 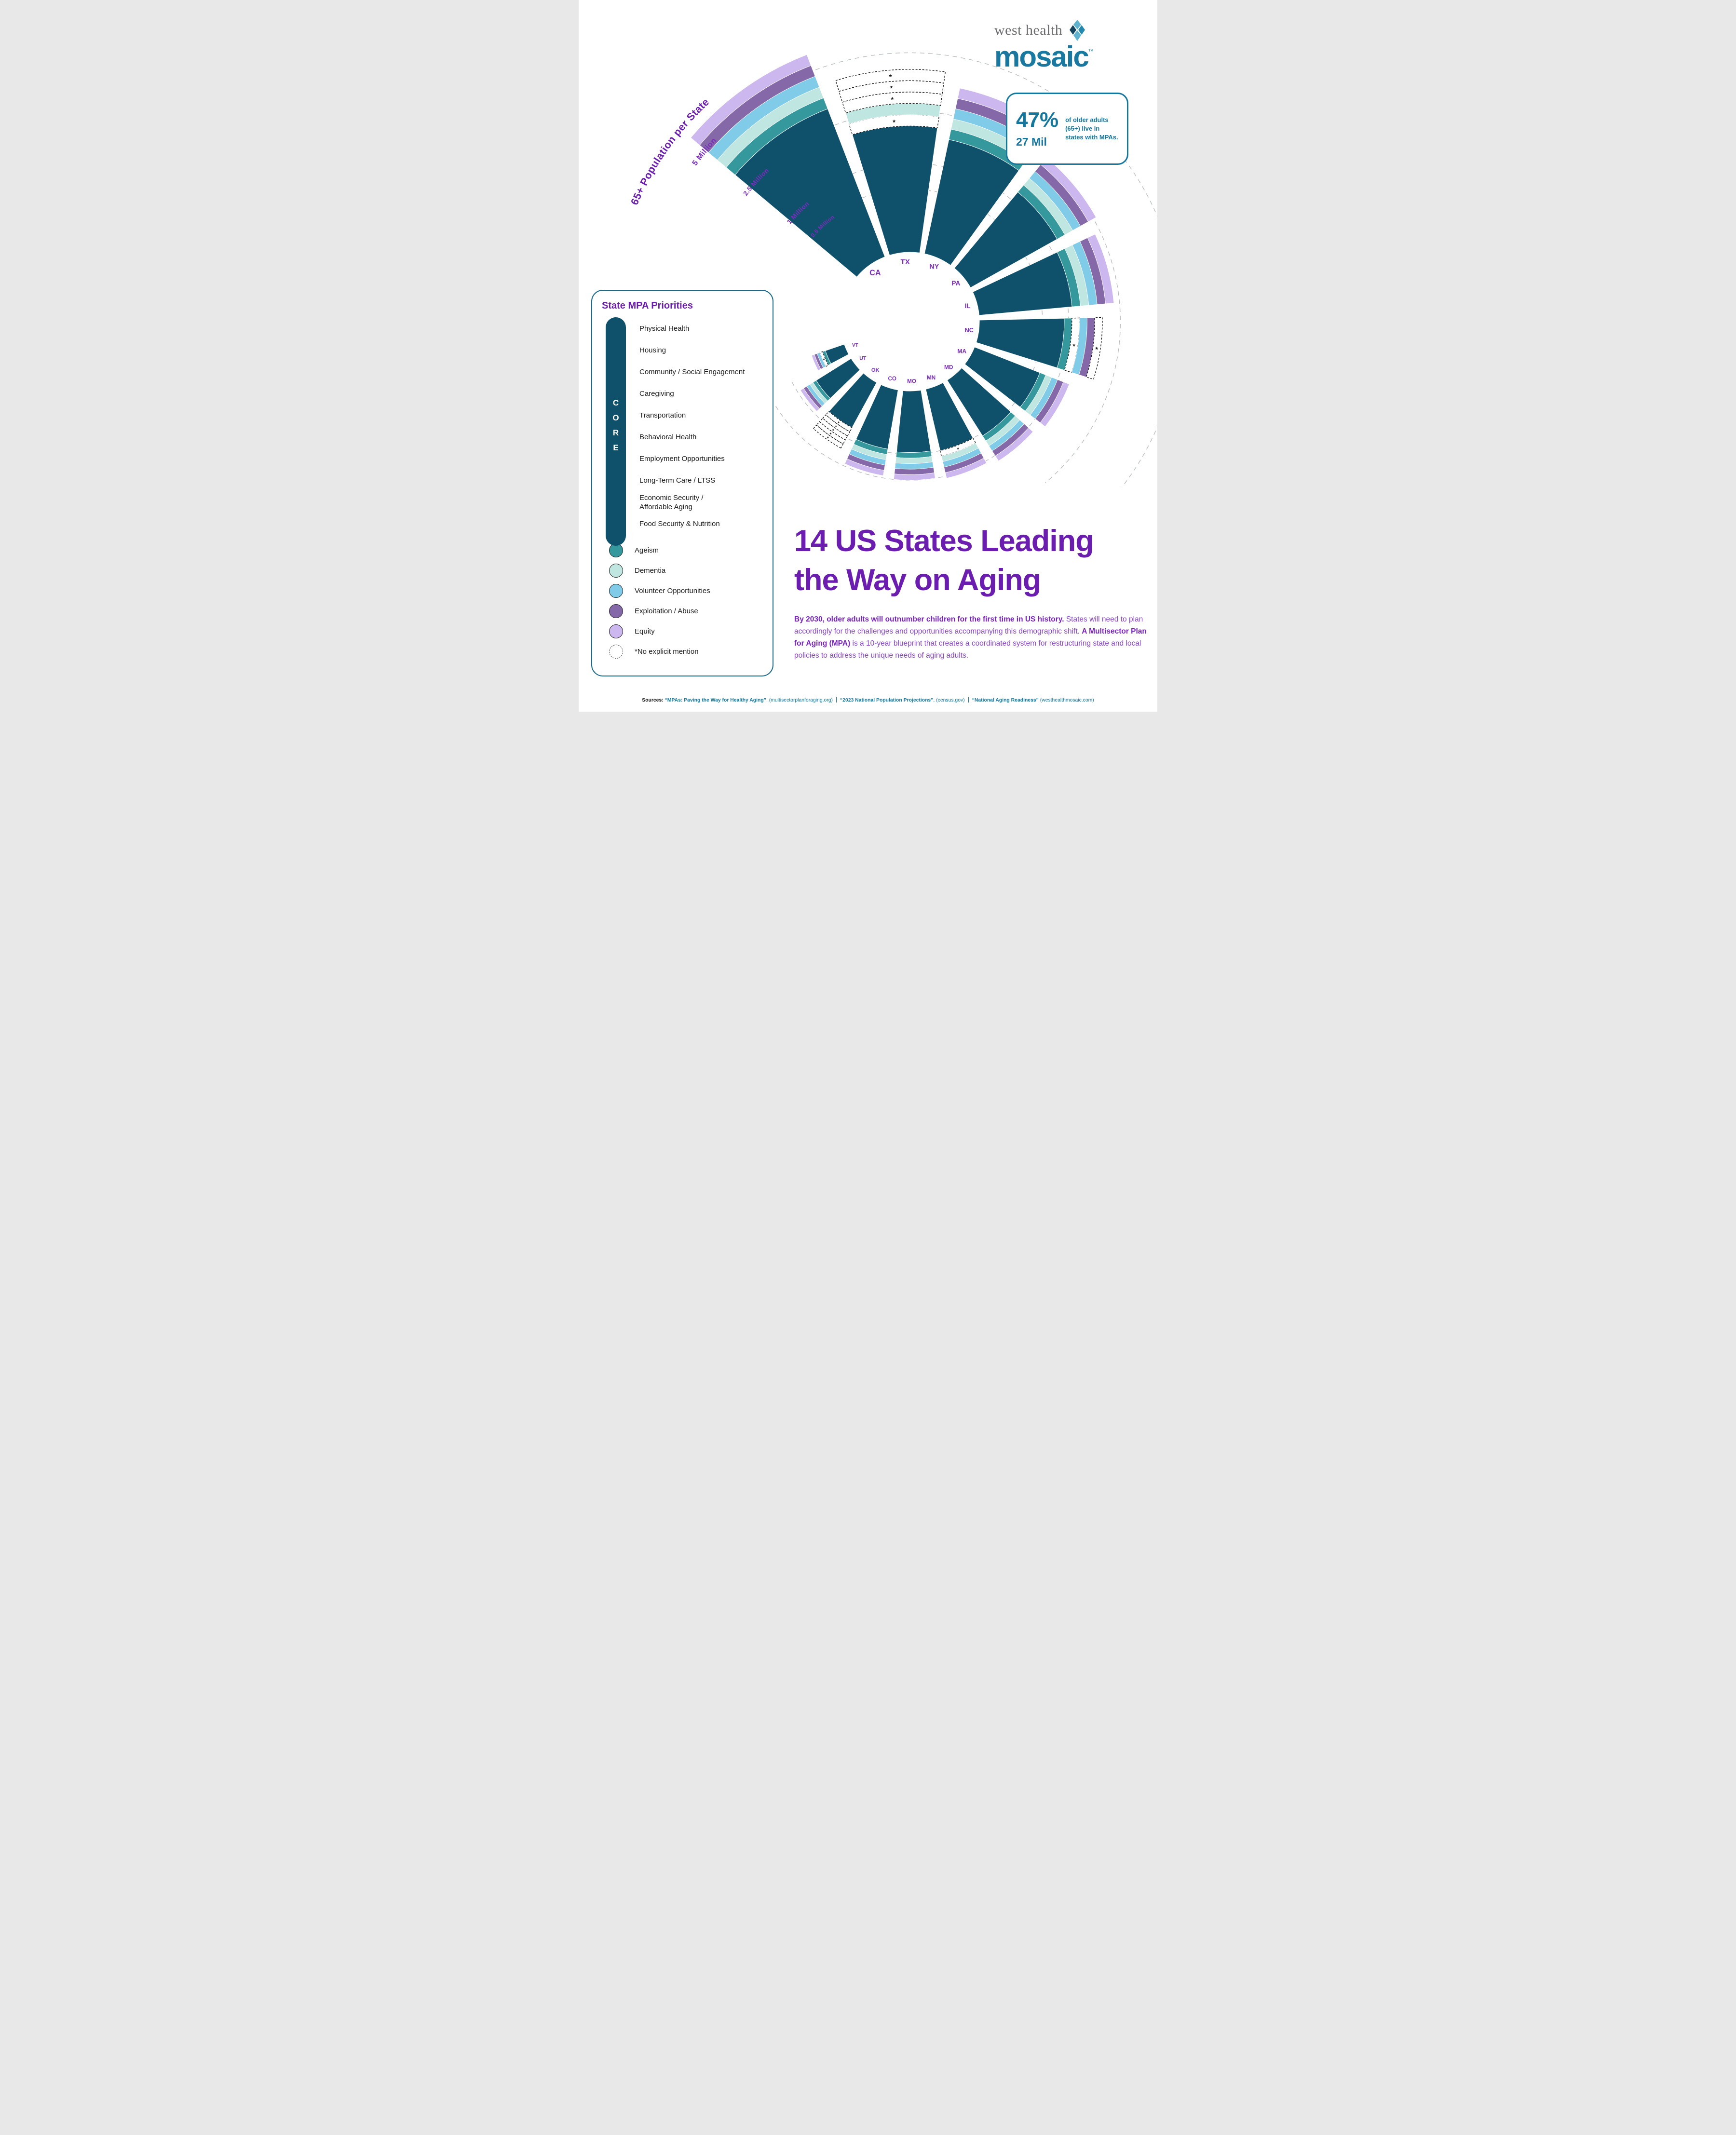 What do you see at coordinates (1086, 347) in the screenshot?
I see `ring-NC-exploitation-abuse` at bounding box center [1086, 347].